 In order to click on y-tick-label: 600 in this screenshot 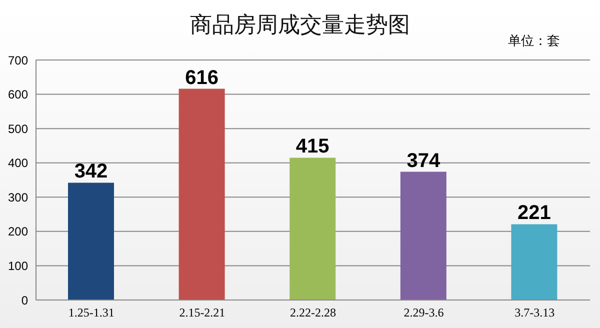, I will do `click(18, 95)`.